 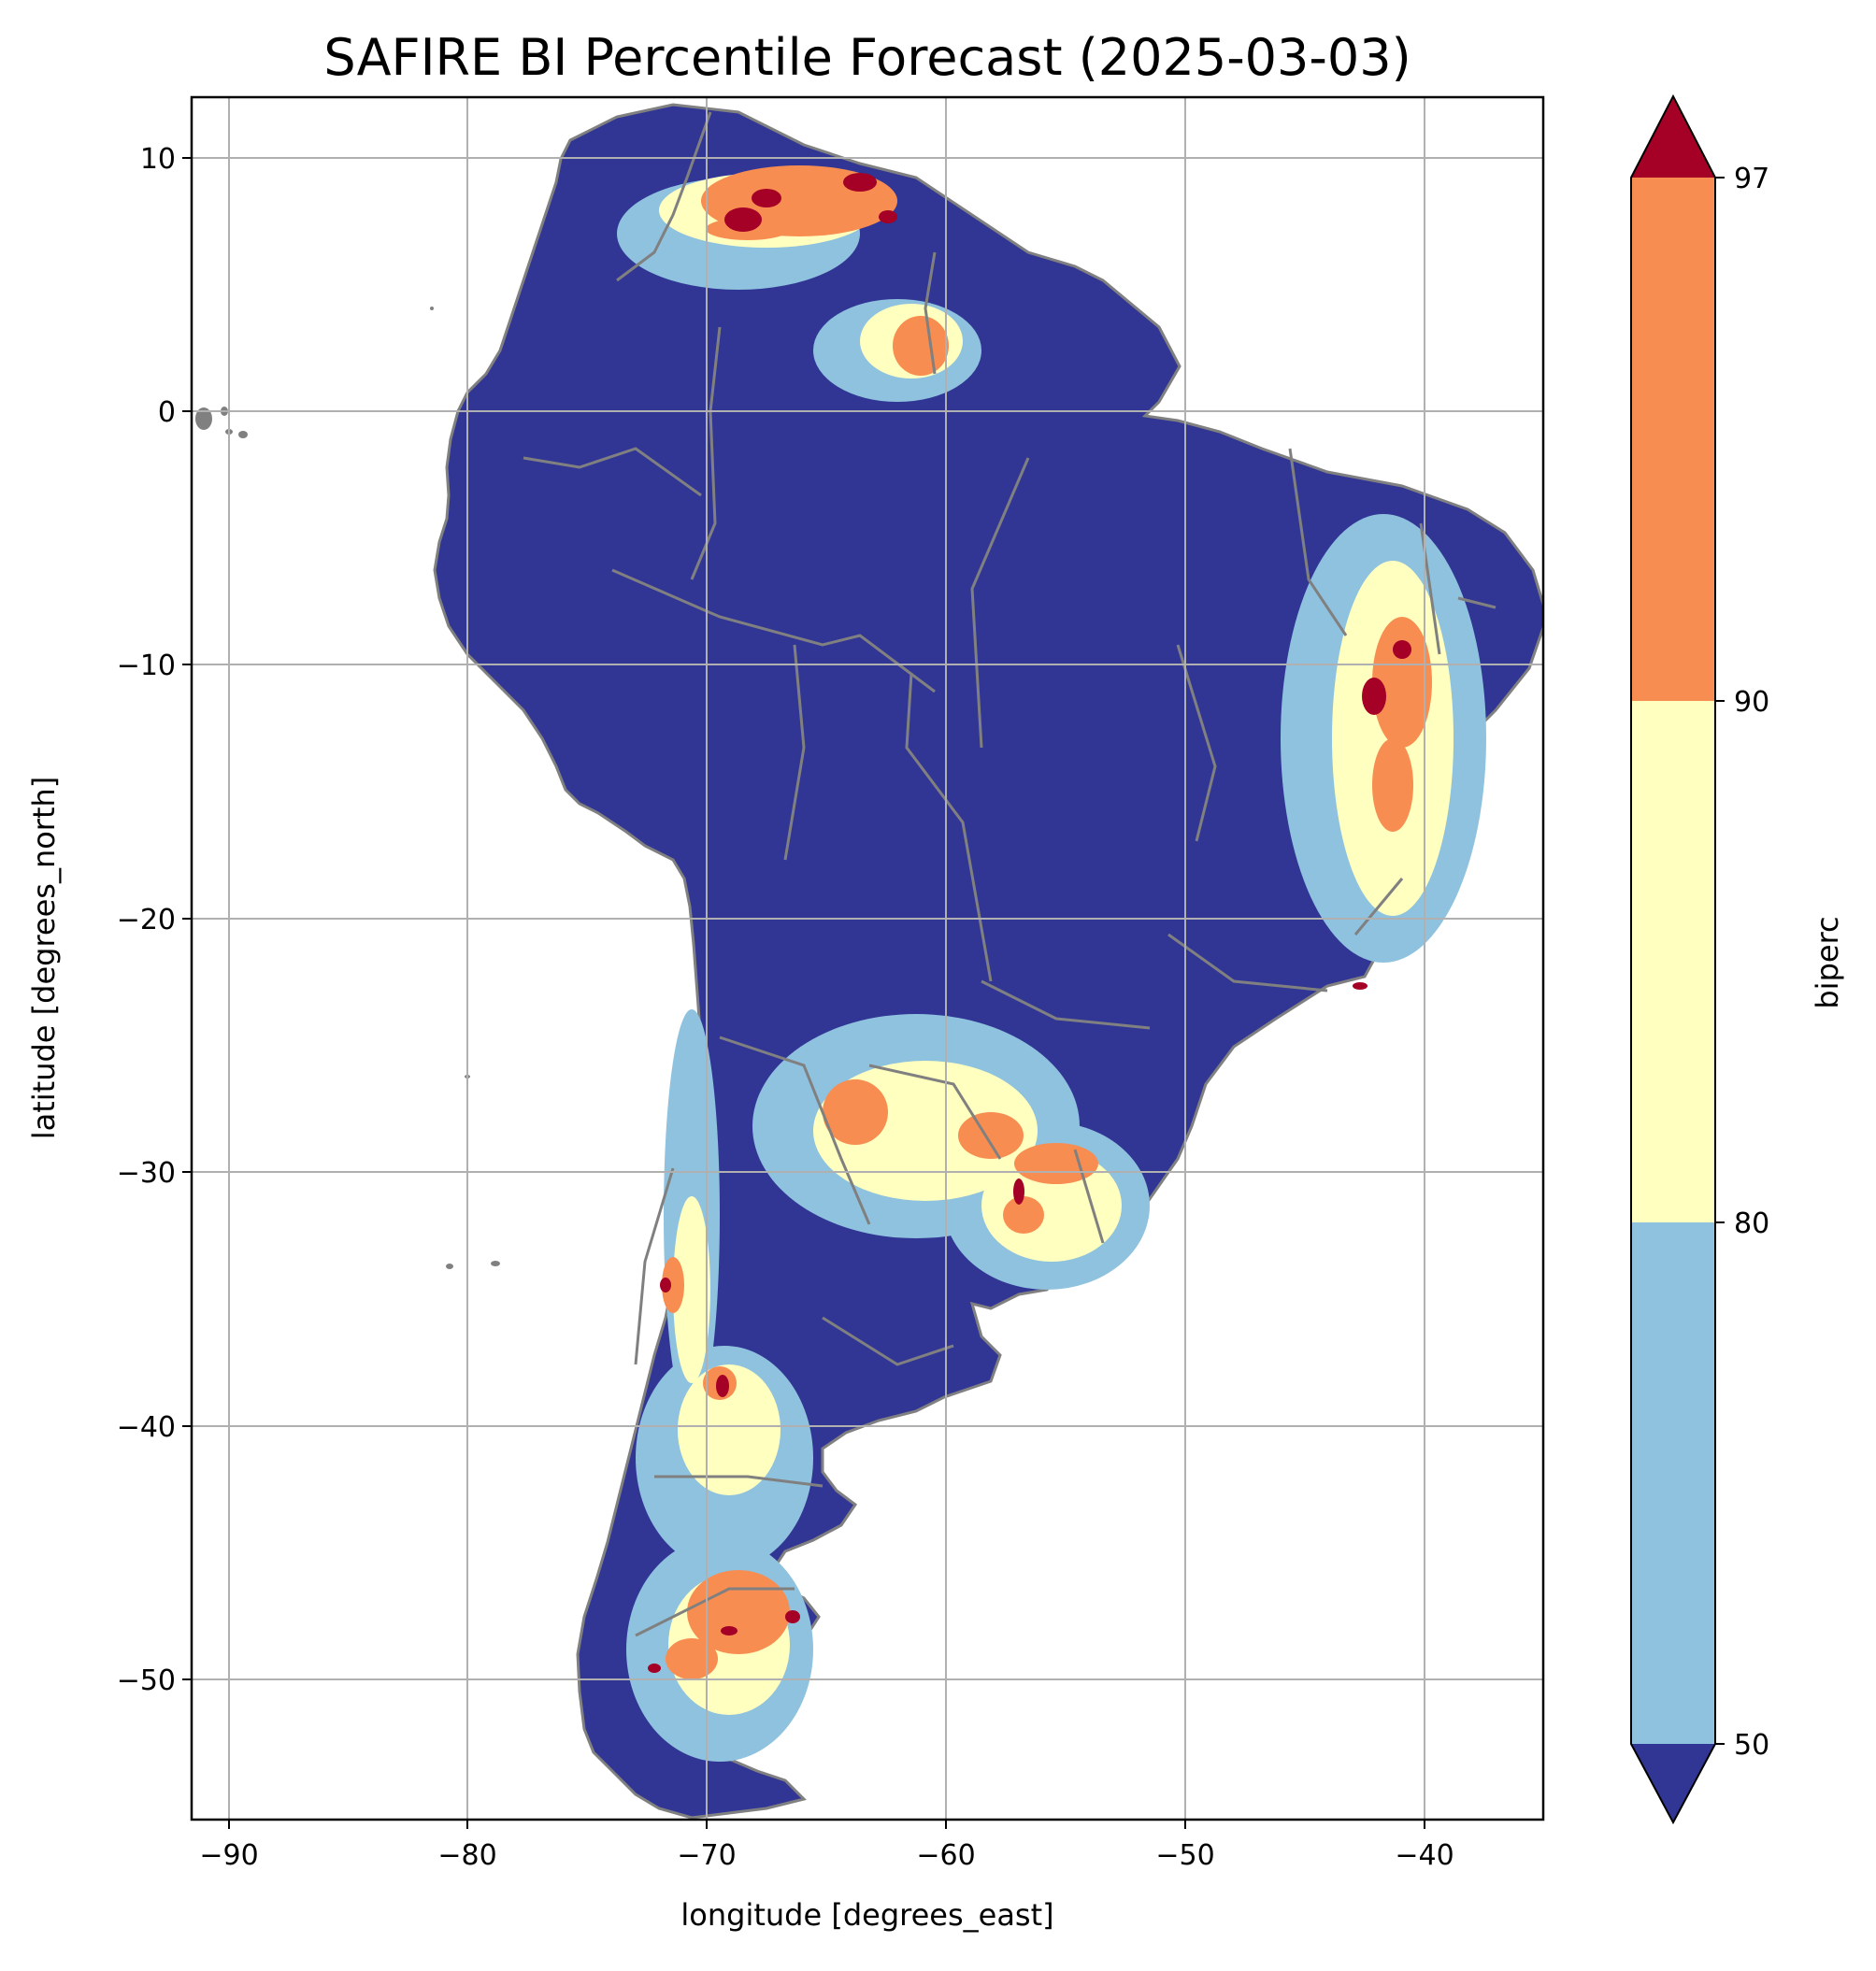 I want to click on x-tick-label: −90, so click(x=228, y=1855).